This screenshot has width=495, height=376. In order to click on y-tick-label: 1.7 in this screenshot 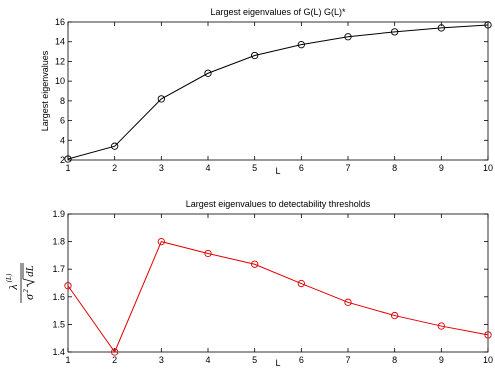, I will do `click(58, 269)`.